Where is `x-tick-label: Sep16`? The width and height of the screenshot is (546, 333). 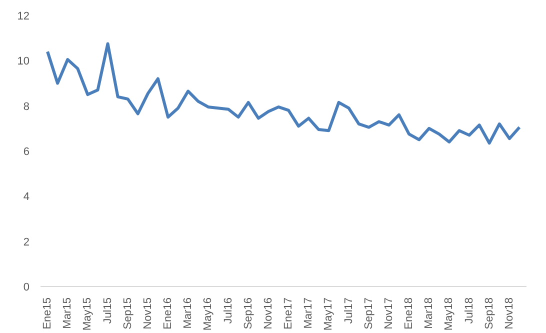 x-tick-label: Sep16 is located at coordinates (248, 313).